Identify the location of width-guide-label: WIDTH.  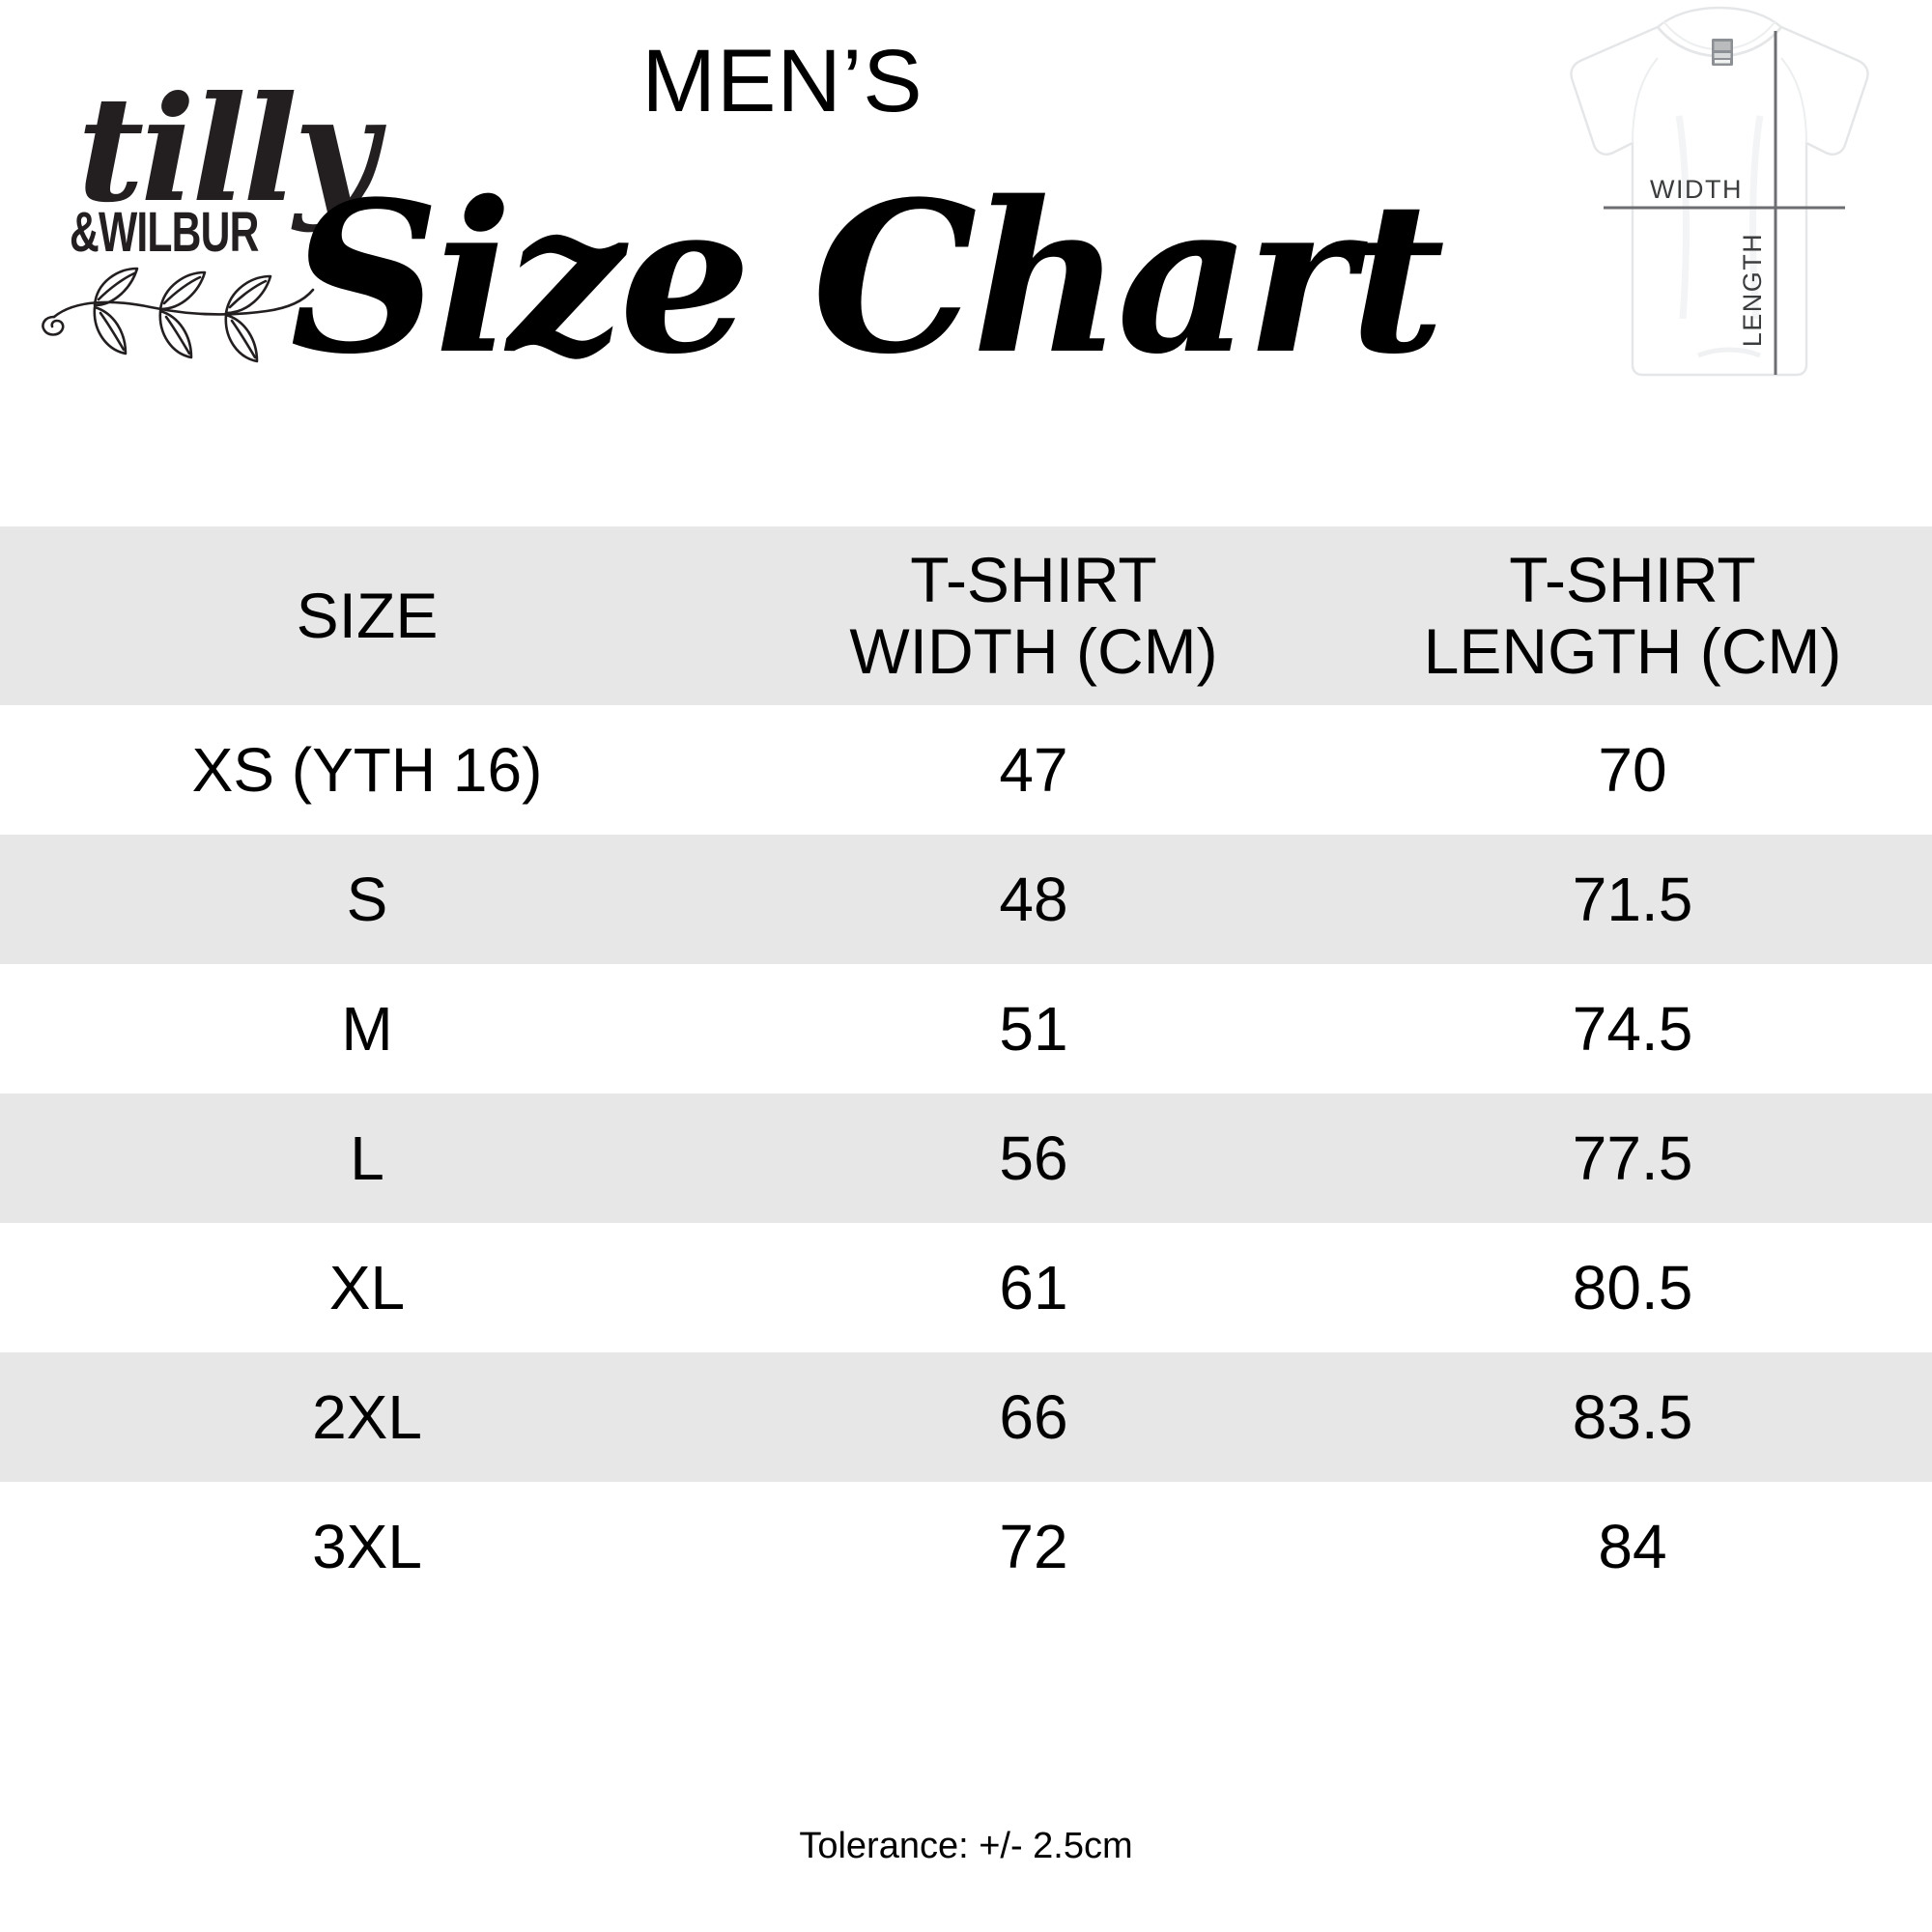
(1696, 189).